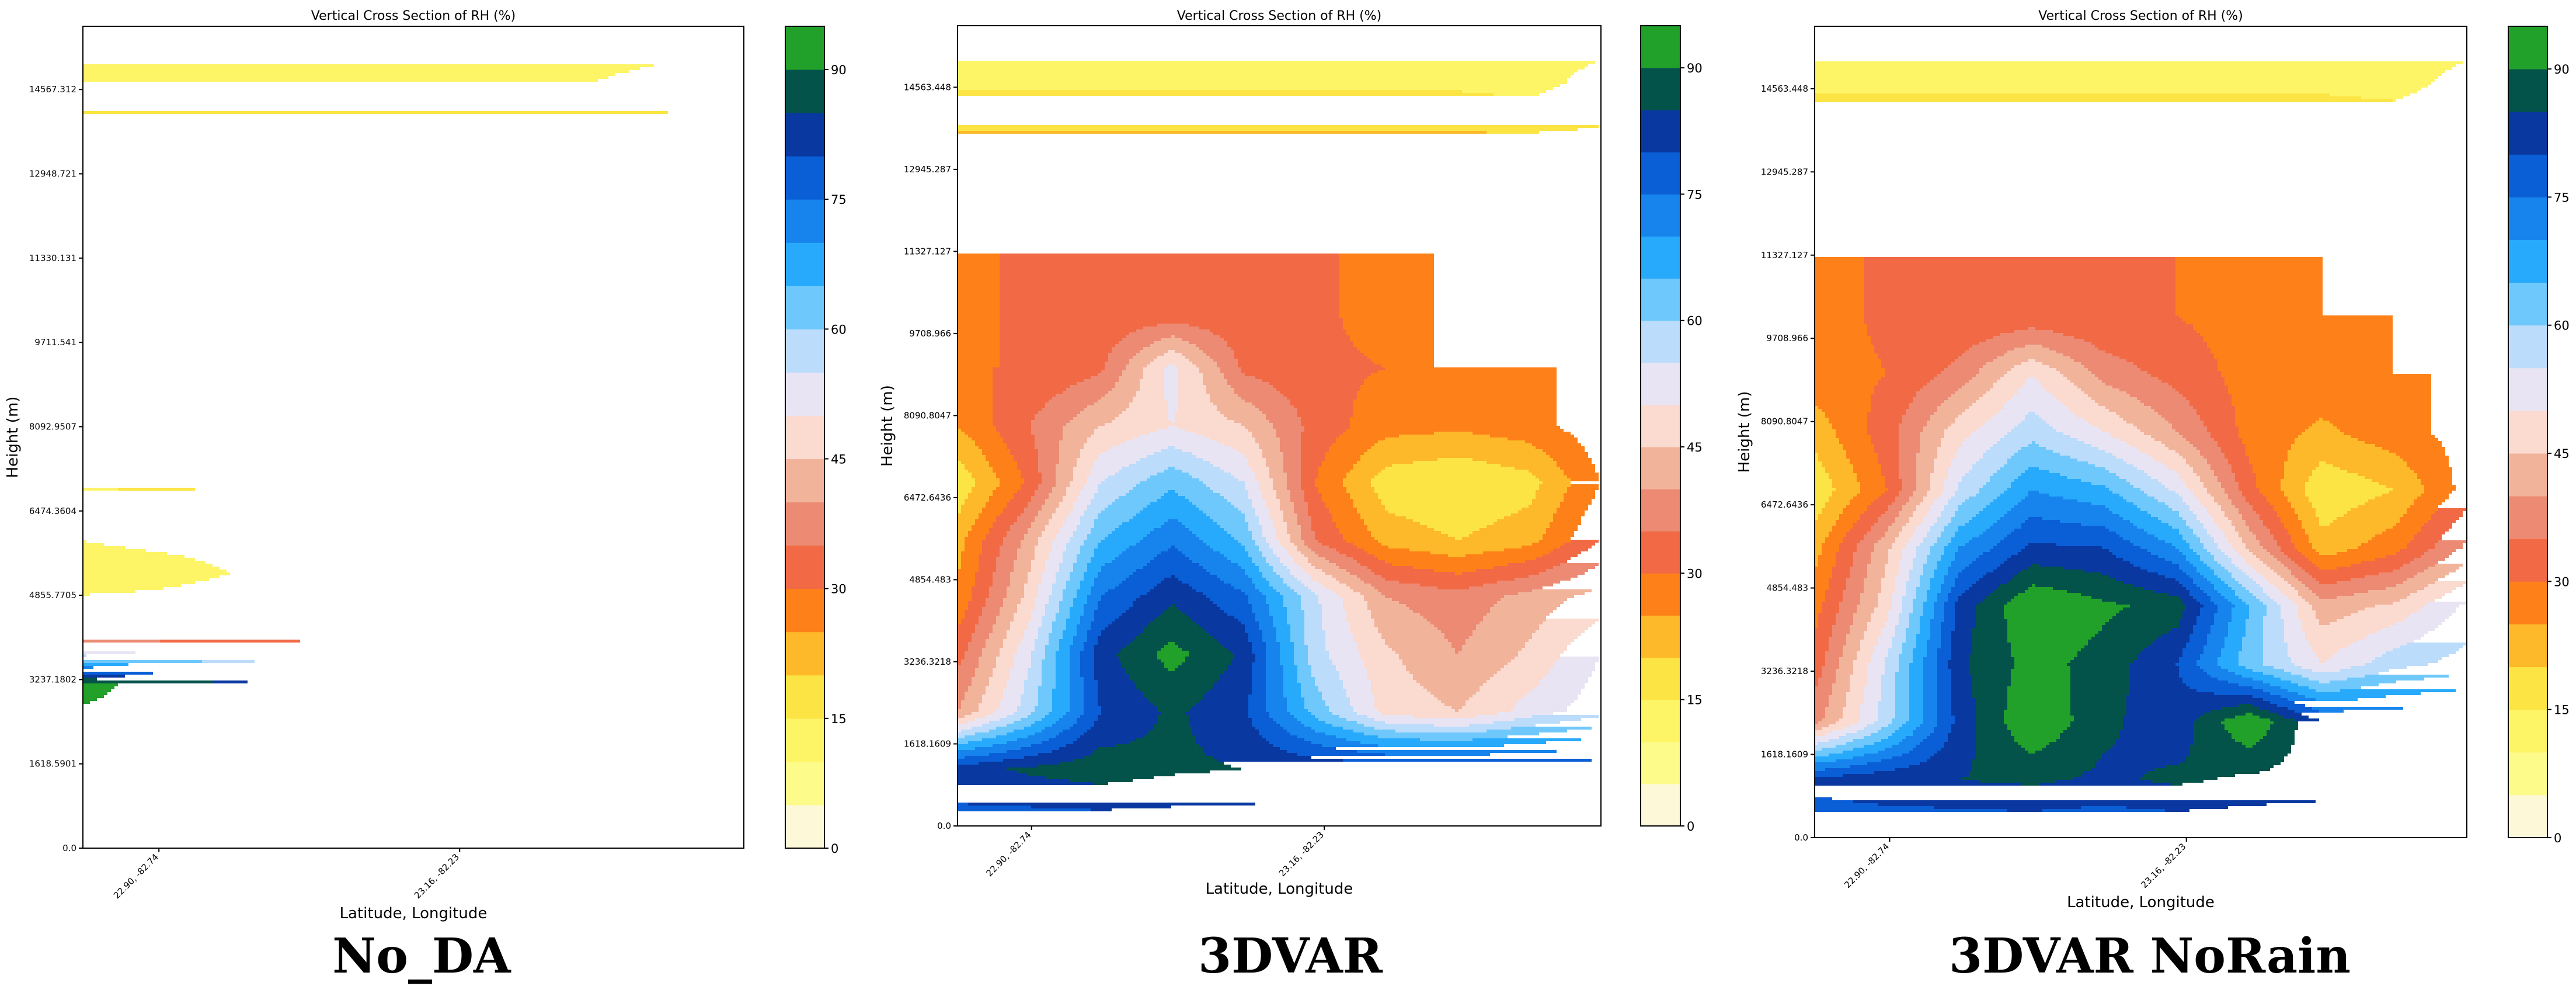 This screenshot has height=993, width=2576. What do you see at coordinates (1866, 865) in the screenshot?
I see `panel-3-xtick-label: 22.90, -82.74` at bounding box center [1866, 865].